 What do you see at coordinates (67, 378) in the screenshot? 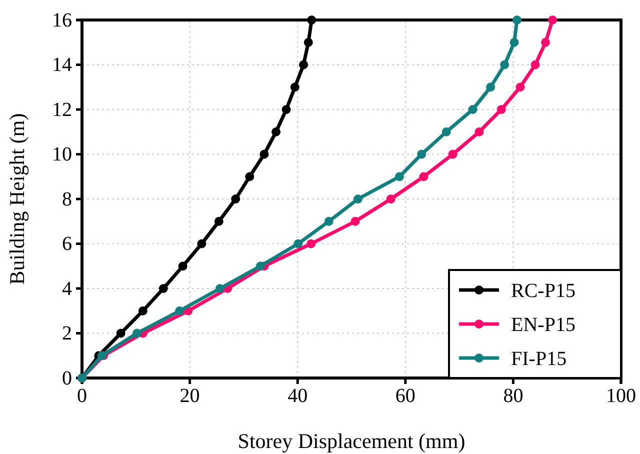
I see `y-tick-label: 0` at bounding box center [67, 378].